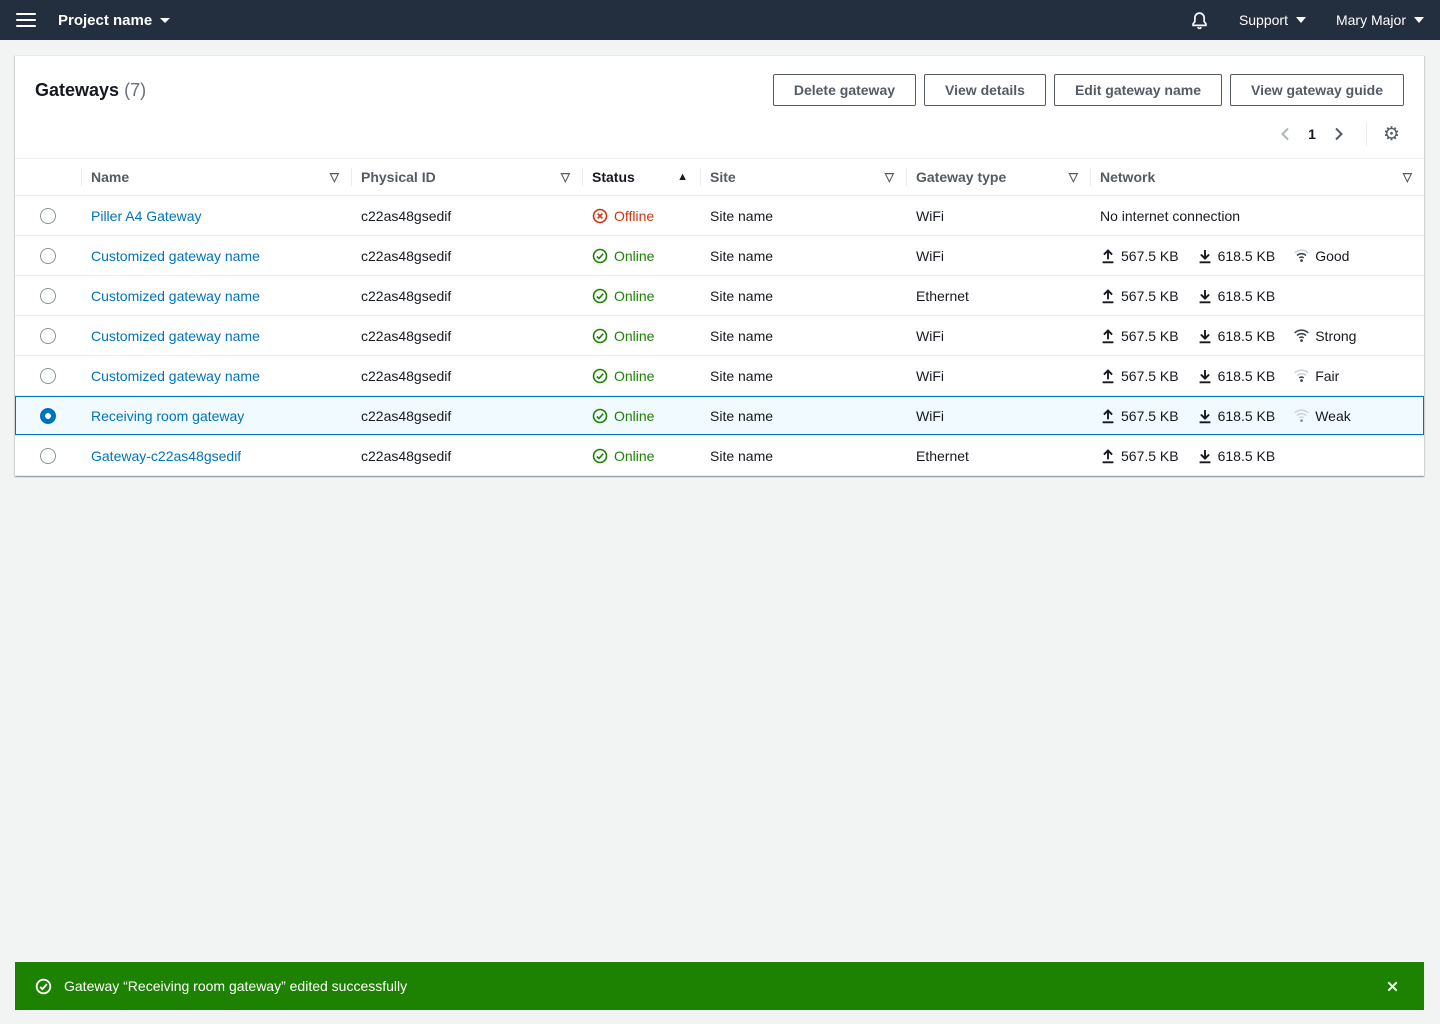 This screenshot has height=1024, width=1440. I want to click on gateway-name-link: Piller A4 Gateway, so click(146, 215).